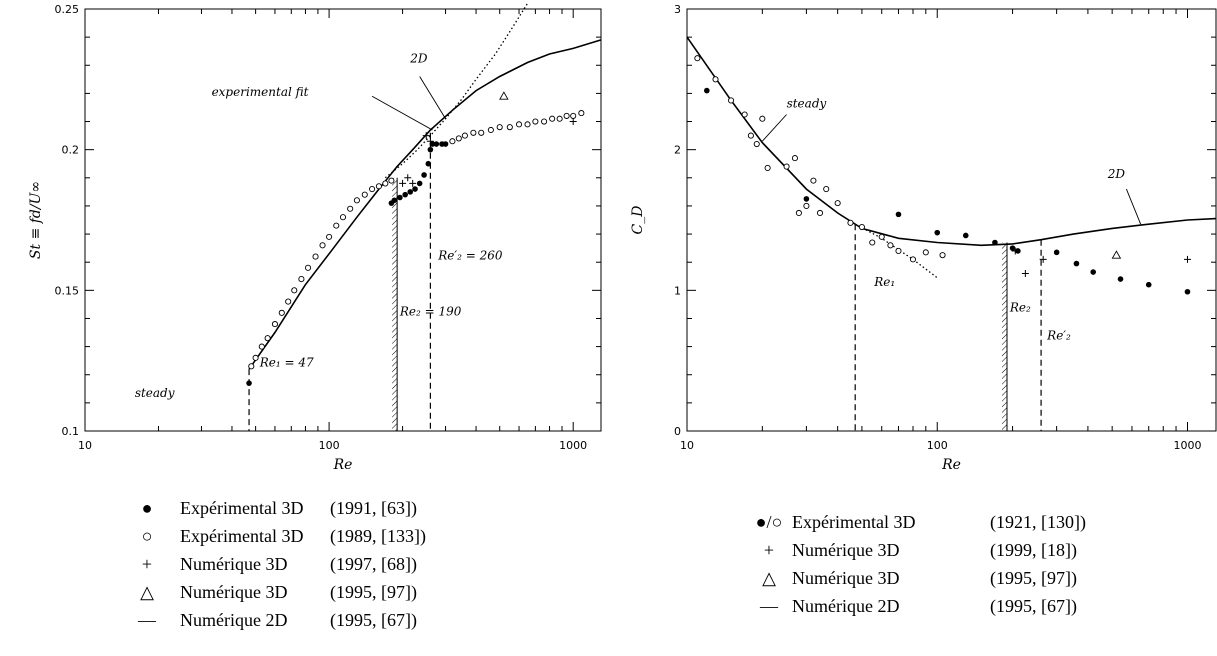  Describe the element at coordinates (951, 465) in the screenshot. I see `x-axis-label: Re` at that location.